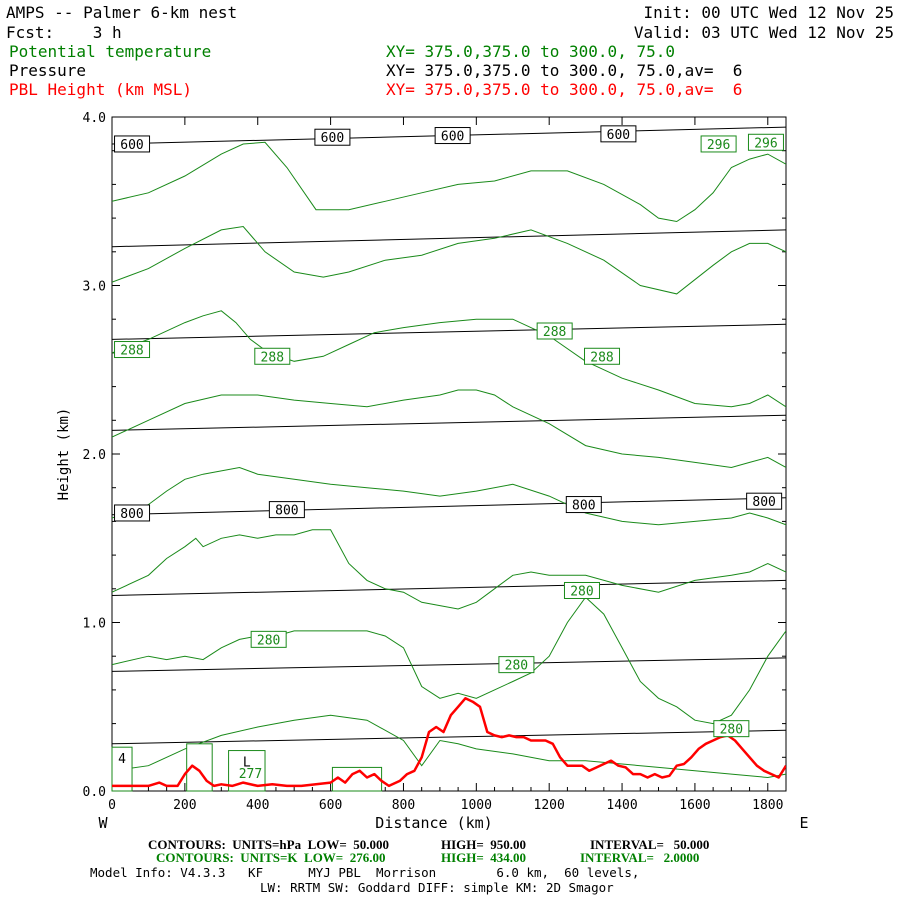  I want to click on x-tick-label: 200, so click(184, 805).